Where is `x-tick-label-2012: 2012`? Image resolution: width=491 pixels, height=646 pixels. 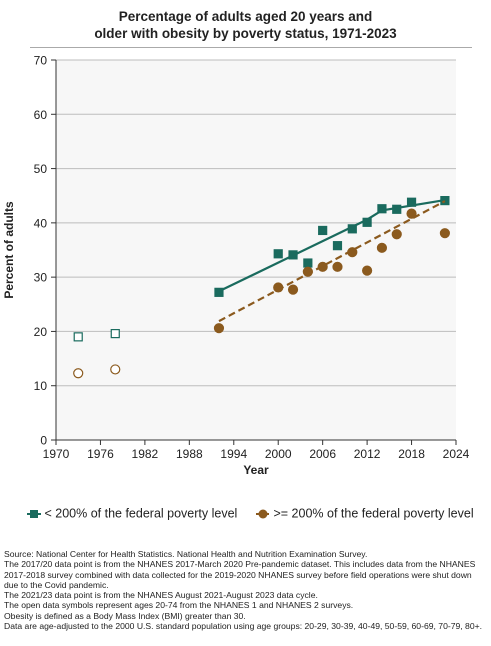
x-tick-label-2012: 2012 is located at coordinates (367, 454).